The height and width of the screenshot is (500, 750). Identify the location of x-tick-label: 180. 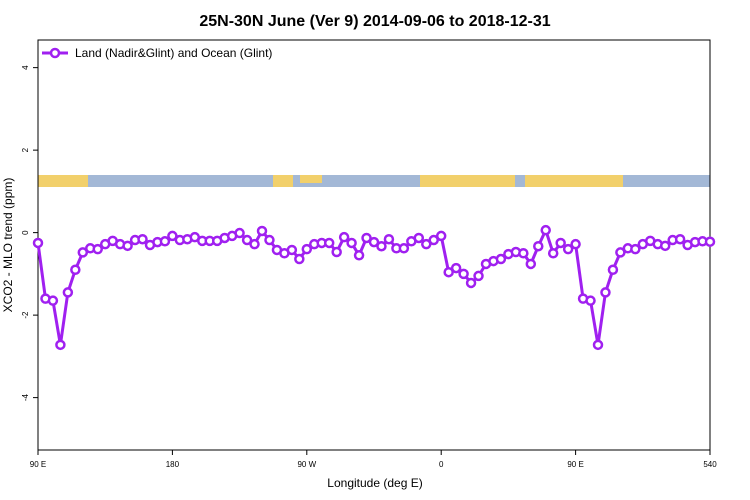
(173, 464).